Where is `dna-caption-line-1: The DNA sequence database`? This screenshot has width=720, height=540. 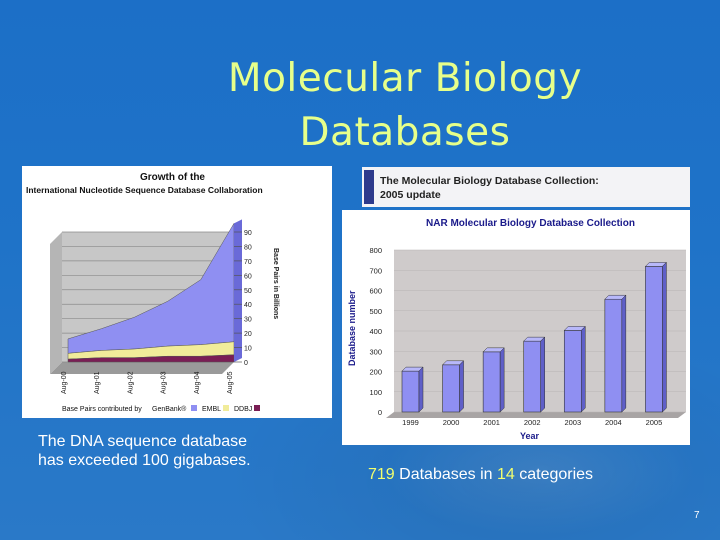
dna-caption-line-1: The DNA sequence database is located at coordinates (143, 441).